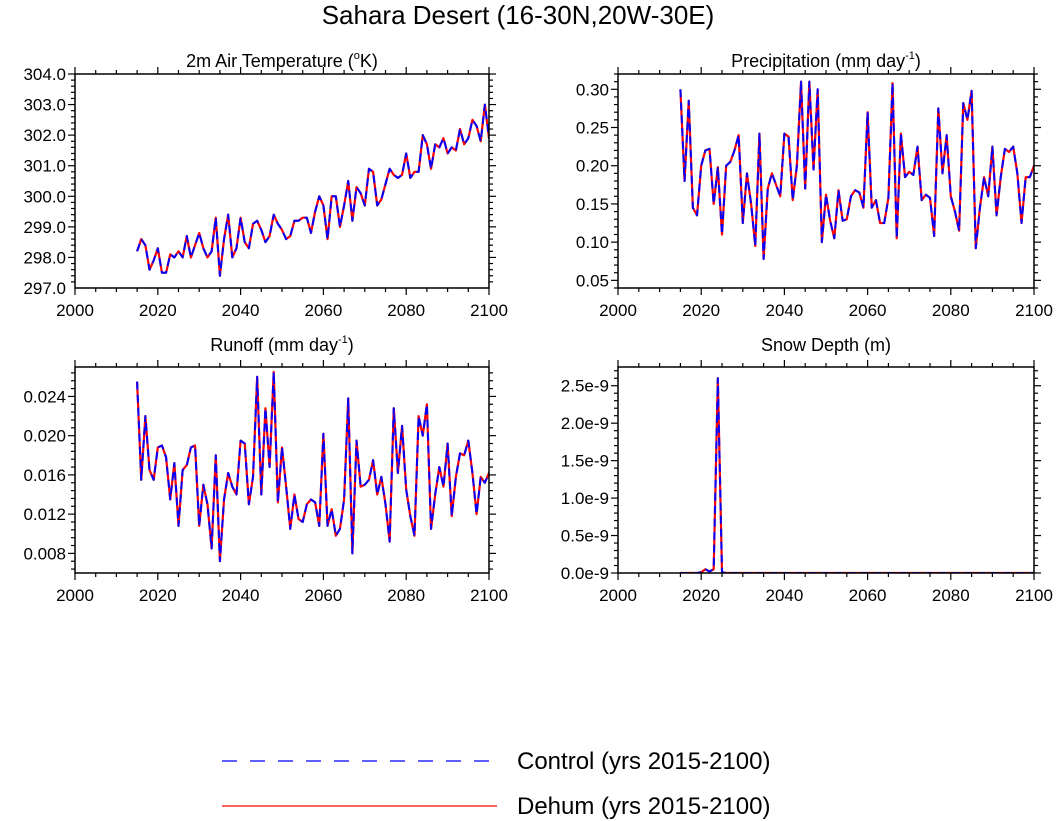 The image size is (1057, 821). What do you see at coordinates (44, 257) in the screenshot?
I see `y-tick-label: 298.0` at bounding box center [44, 257].